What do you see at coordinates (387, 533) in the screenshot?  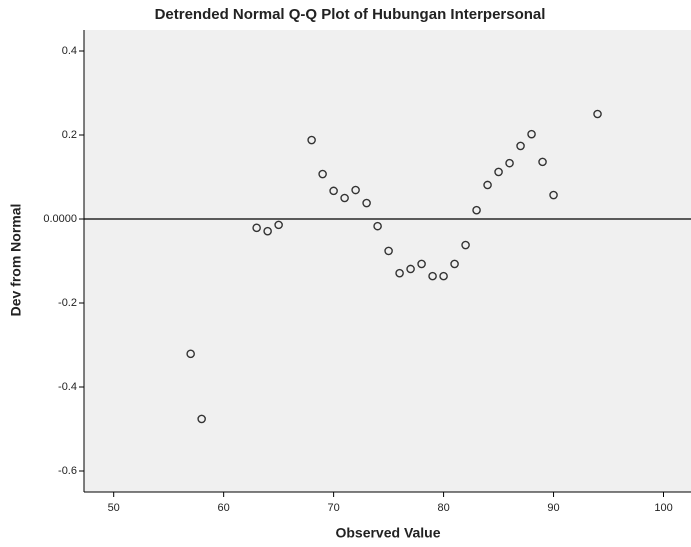 I see `x-axis-label: Observed Value` at bounding box center [387, 533].